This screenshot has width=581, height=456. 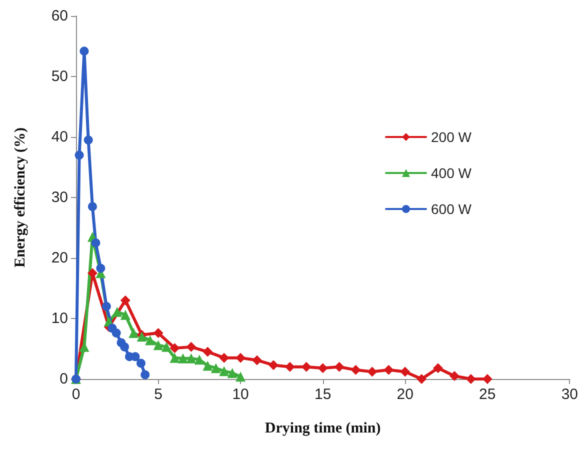 I want to click on y-axis-title: Energy efficiency (%), so click(x=20, y=198).